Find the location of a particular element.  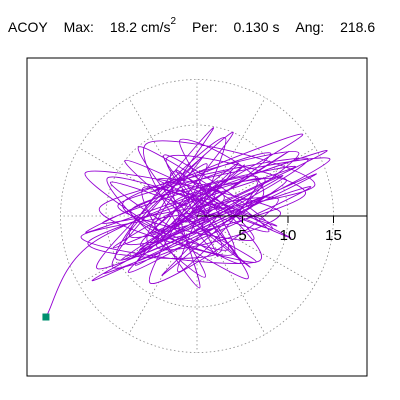

radial-tick-label: 5 is located at coordinates (242, 235).